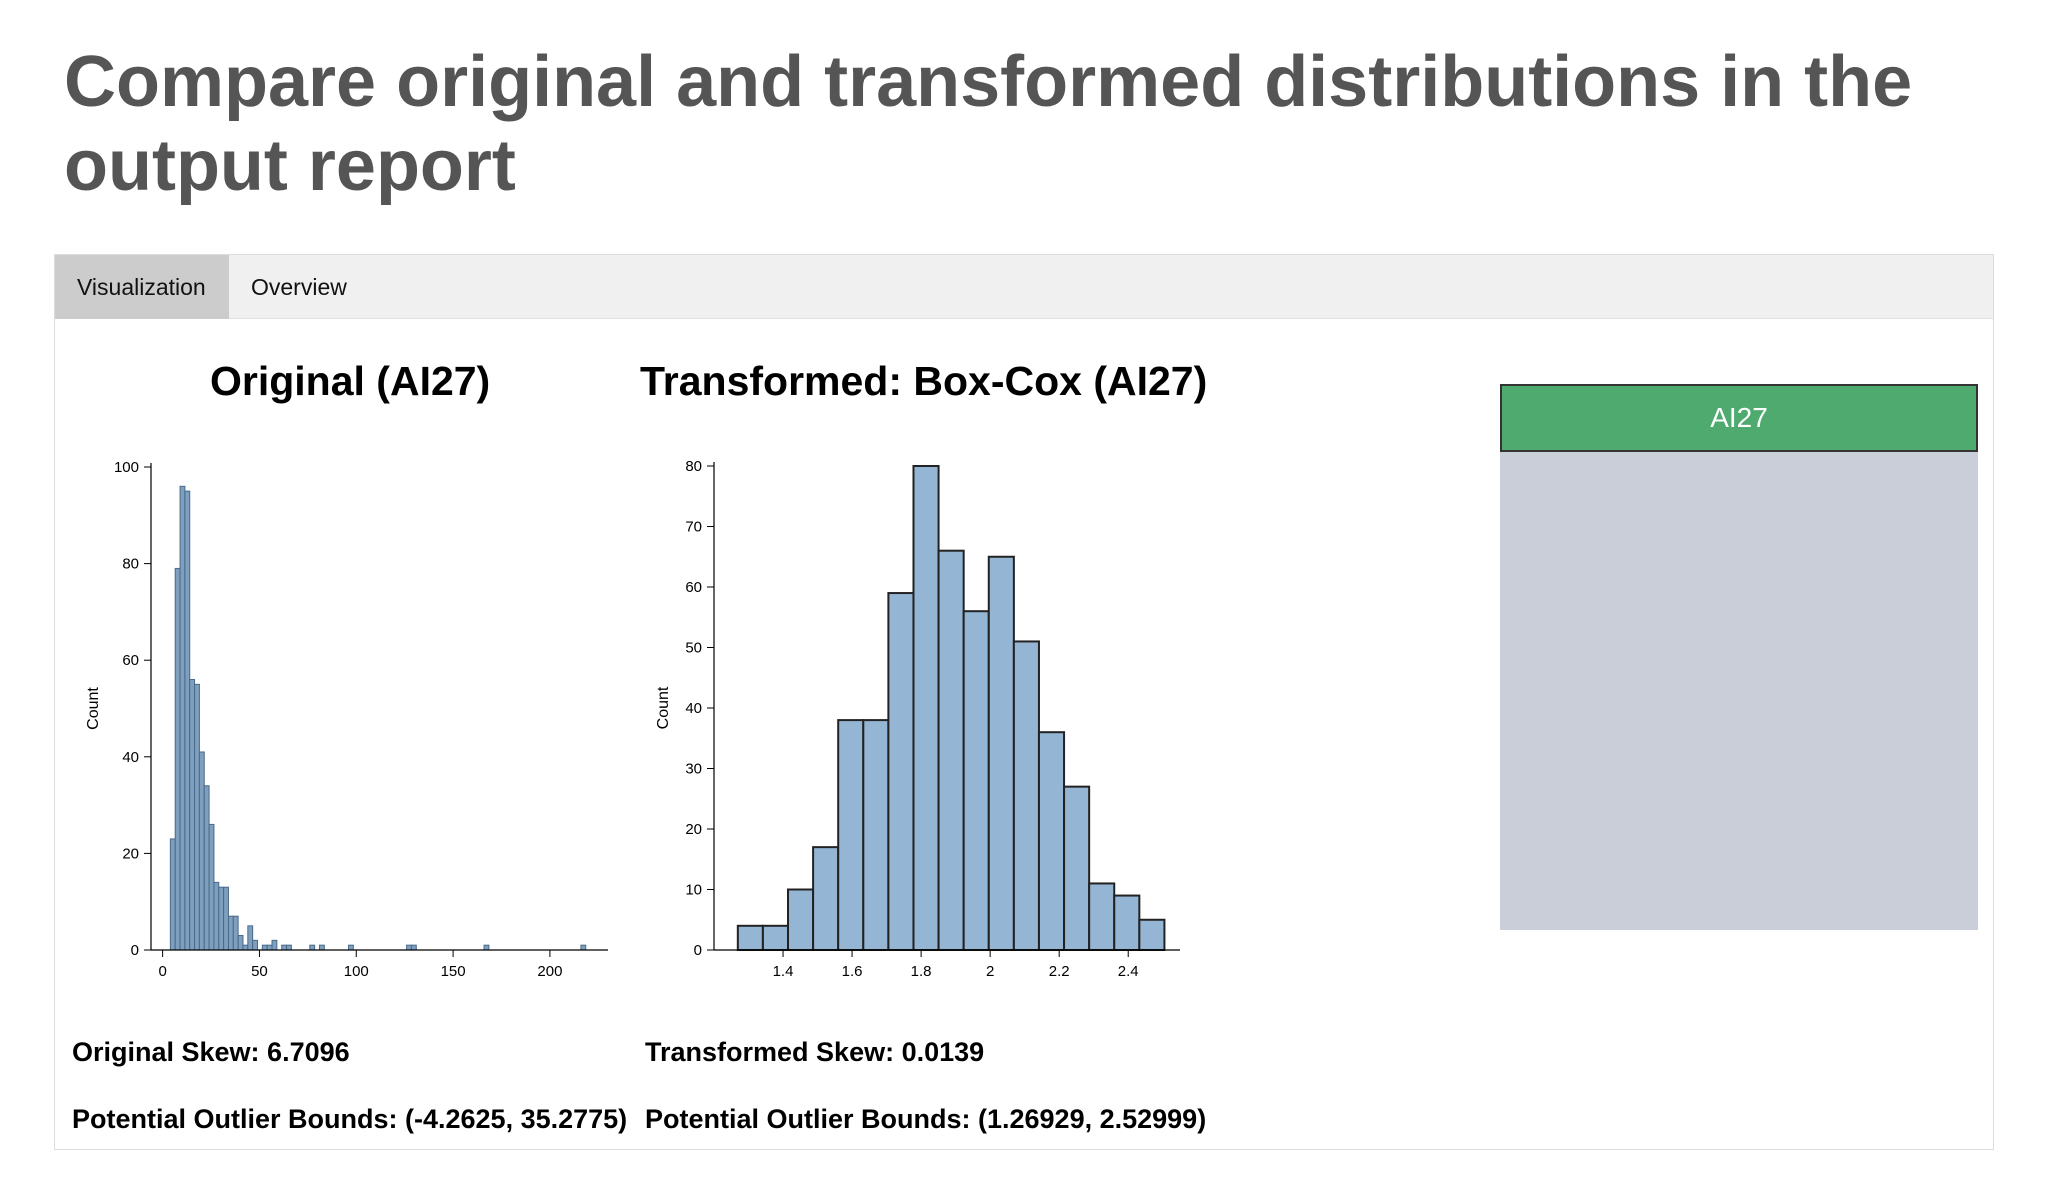  Describe the element at coordinates (693, 708) in the screenshot. I see `transformed-y-tick-label: 40` at that location.